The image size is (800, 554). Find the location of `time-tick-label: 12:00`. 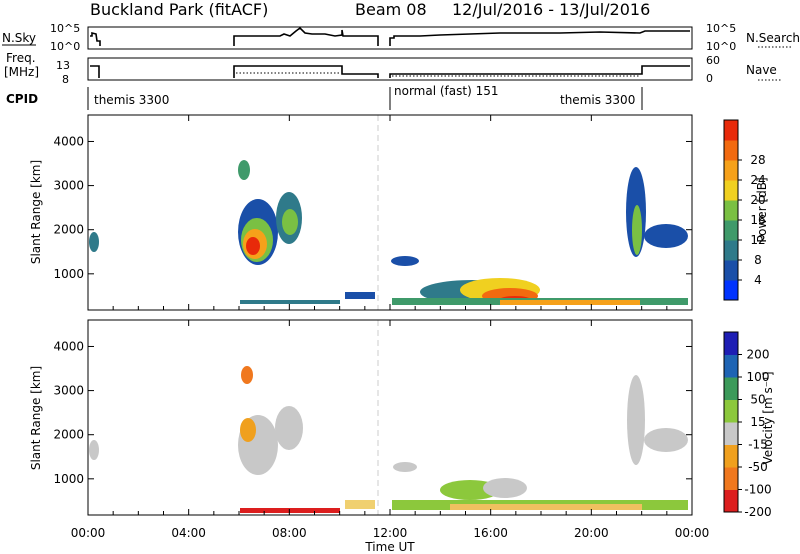

time-tick-label: 12:00 is located at coordinates (390, 533).